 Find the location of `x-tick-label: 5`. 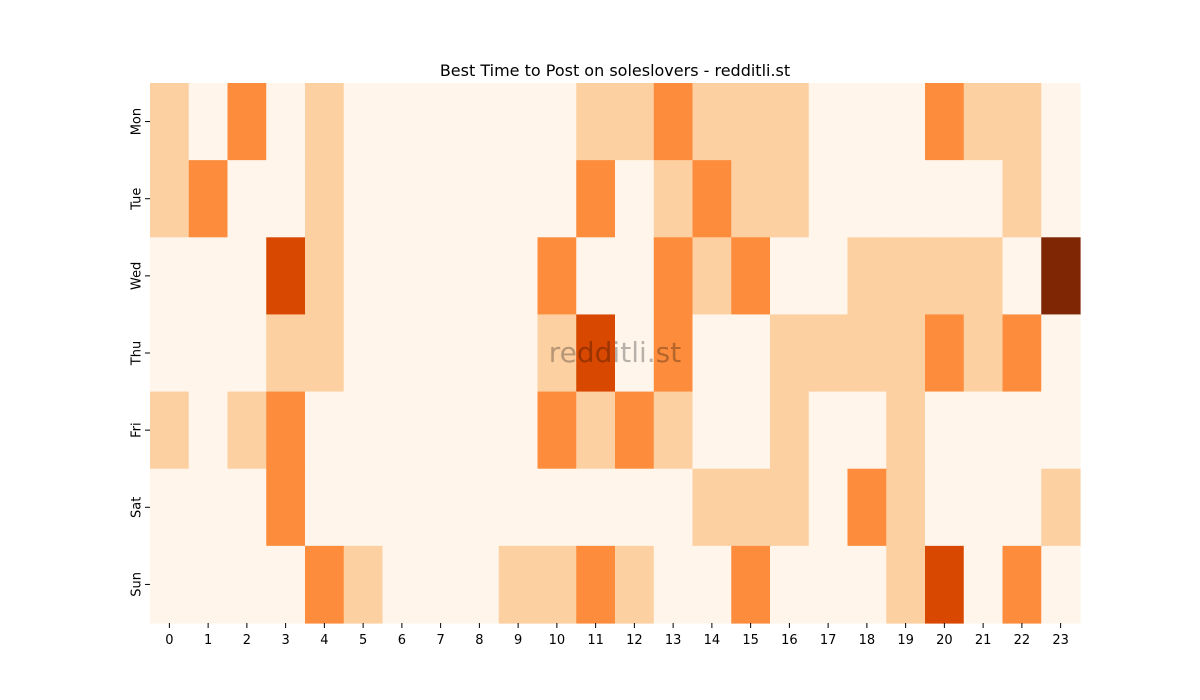

x-tick-label: 5 is located at coordinates (363, 640).